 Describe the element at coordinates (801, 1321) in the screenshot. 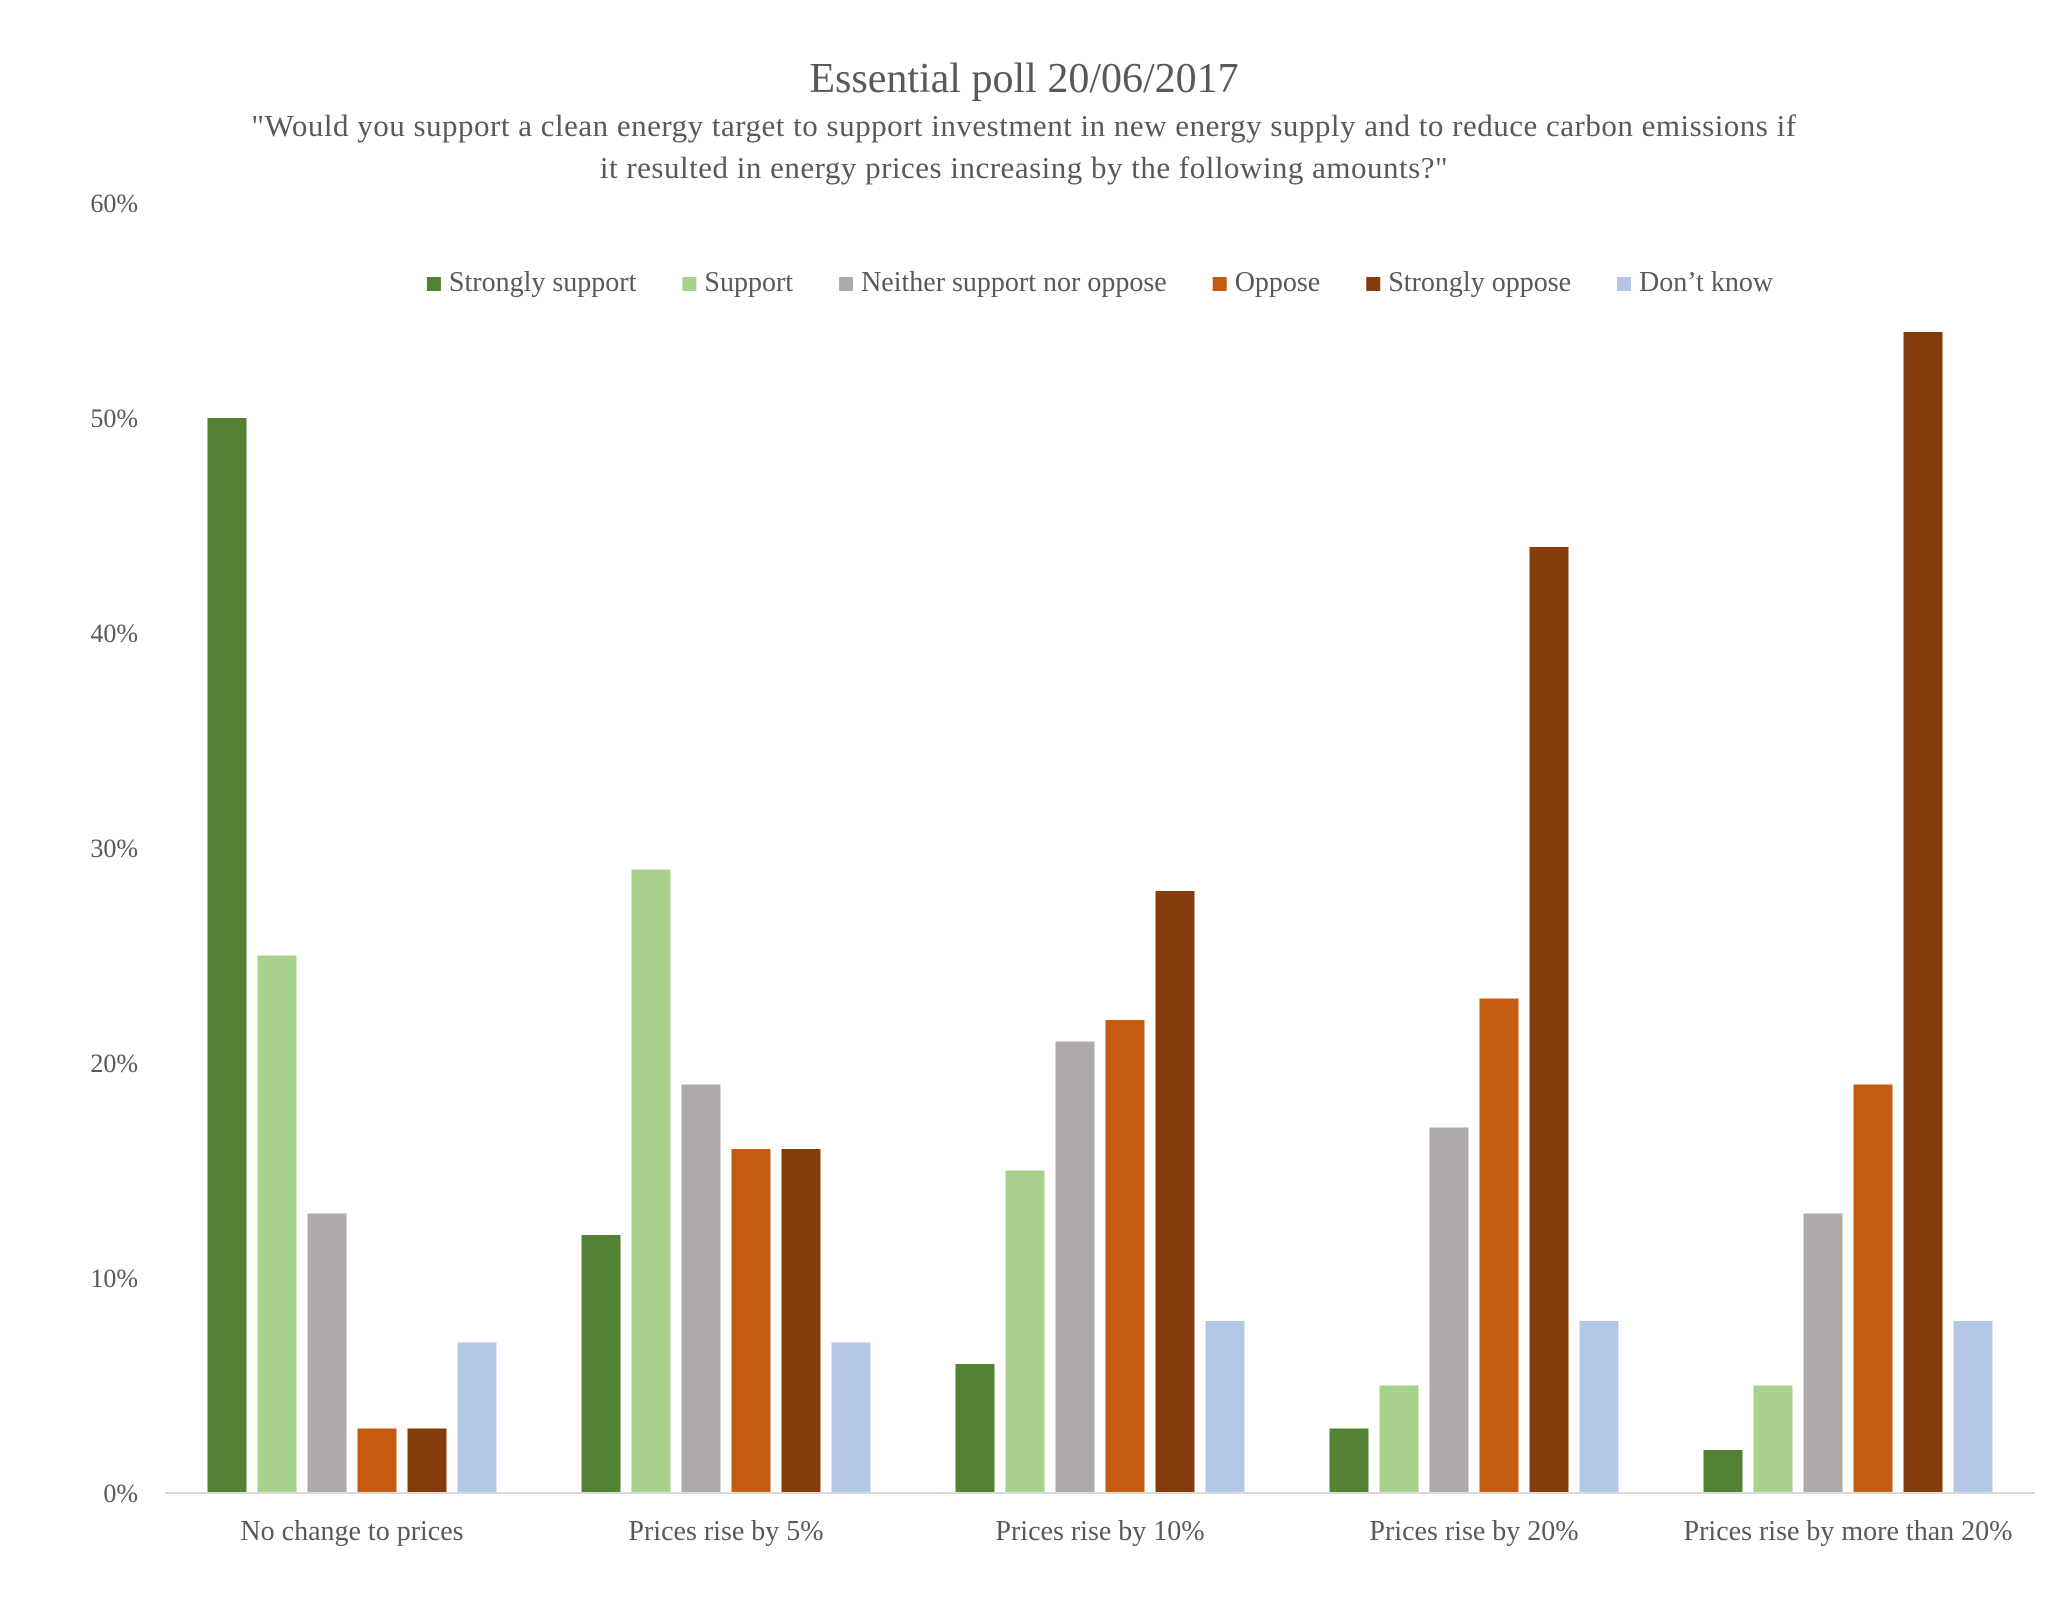

I see `bar-prices-rise-by-5-strongly-oppose` at that location.